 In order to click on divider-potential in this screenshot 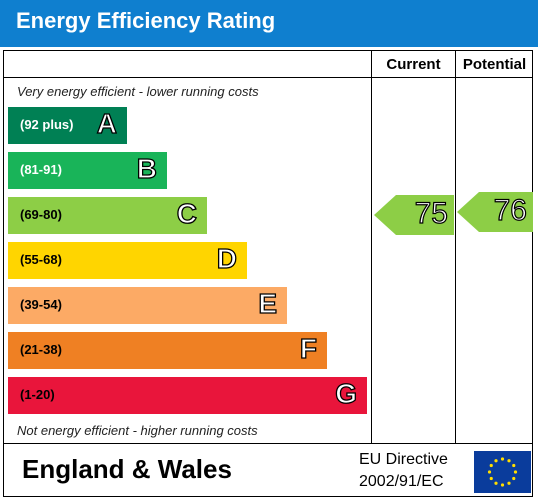, I will do `click(455, 247)`.